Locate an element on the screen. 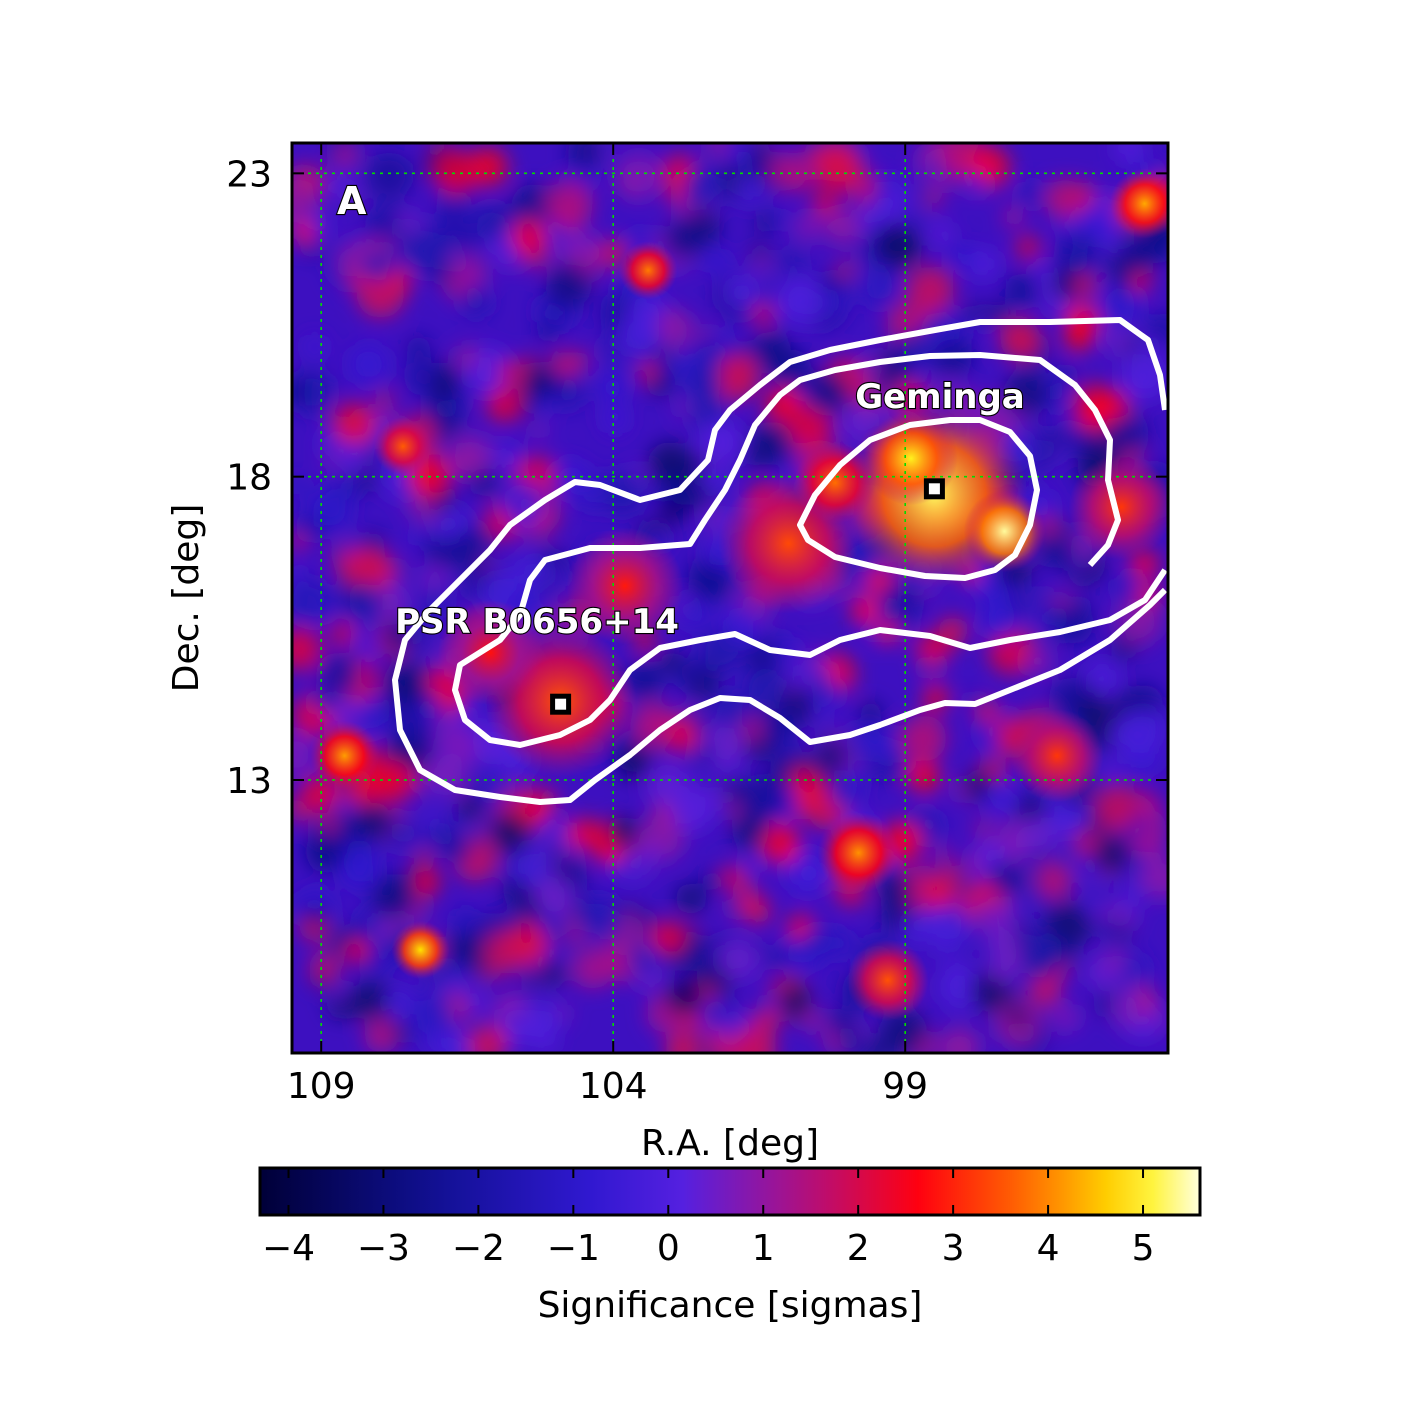 The image size is (1425, 1425). colorbar-tick-label: 3 is located at coordinates (953, 1248).